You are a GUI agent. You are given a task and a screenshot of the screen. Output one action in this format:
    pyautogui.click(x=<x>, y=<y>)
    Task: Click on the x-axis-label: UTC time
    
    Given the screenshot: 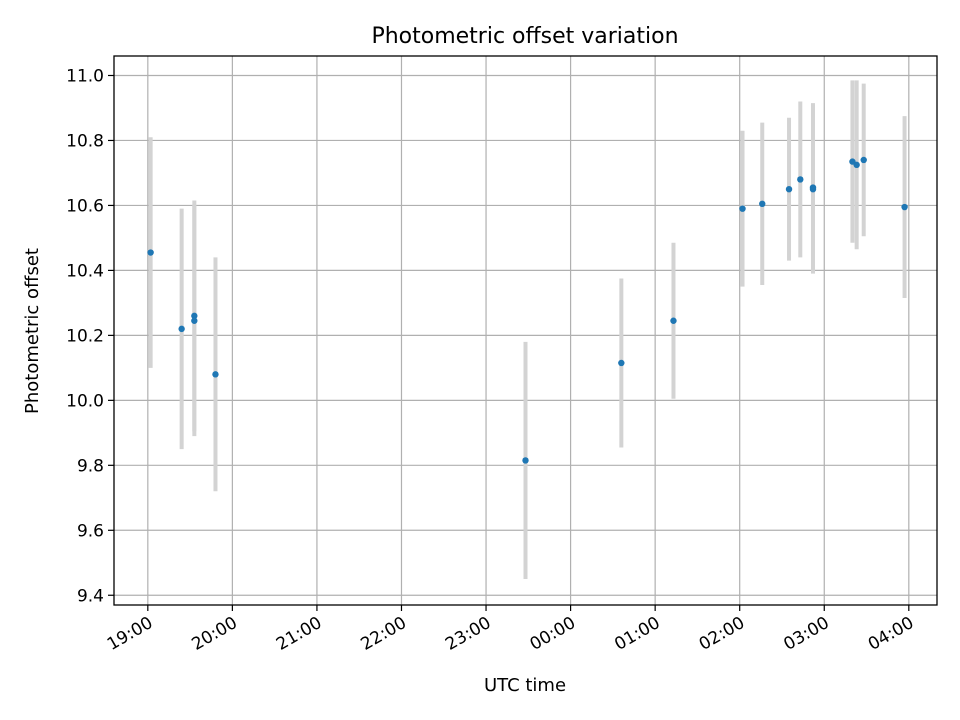 What is the action you would take?
    pyautogui.click(x=525, y=685)
    